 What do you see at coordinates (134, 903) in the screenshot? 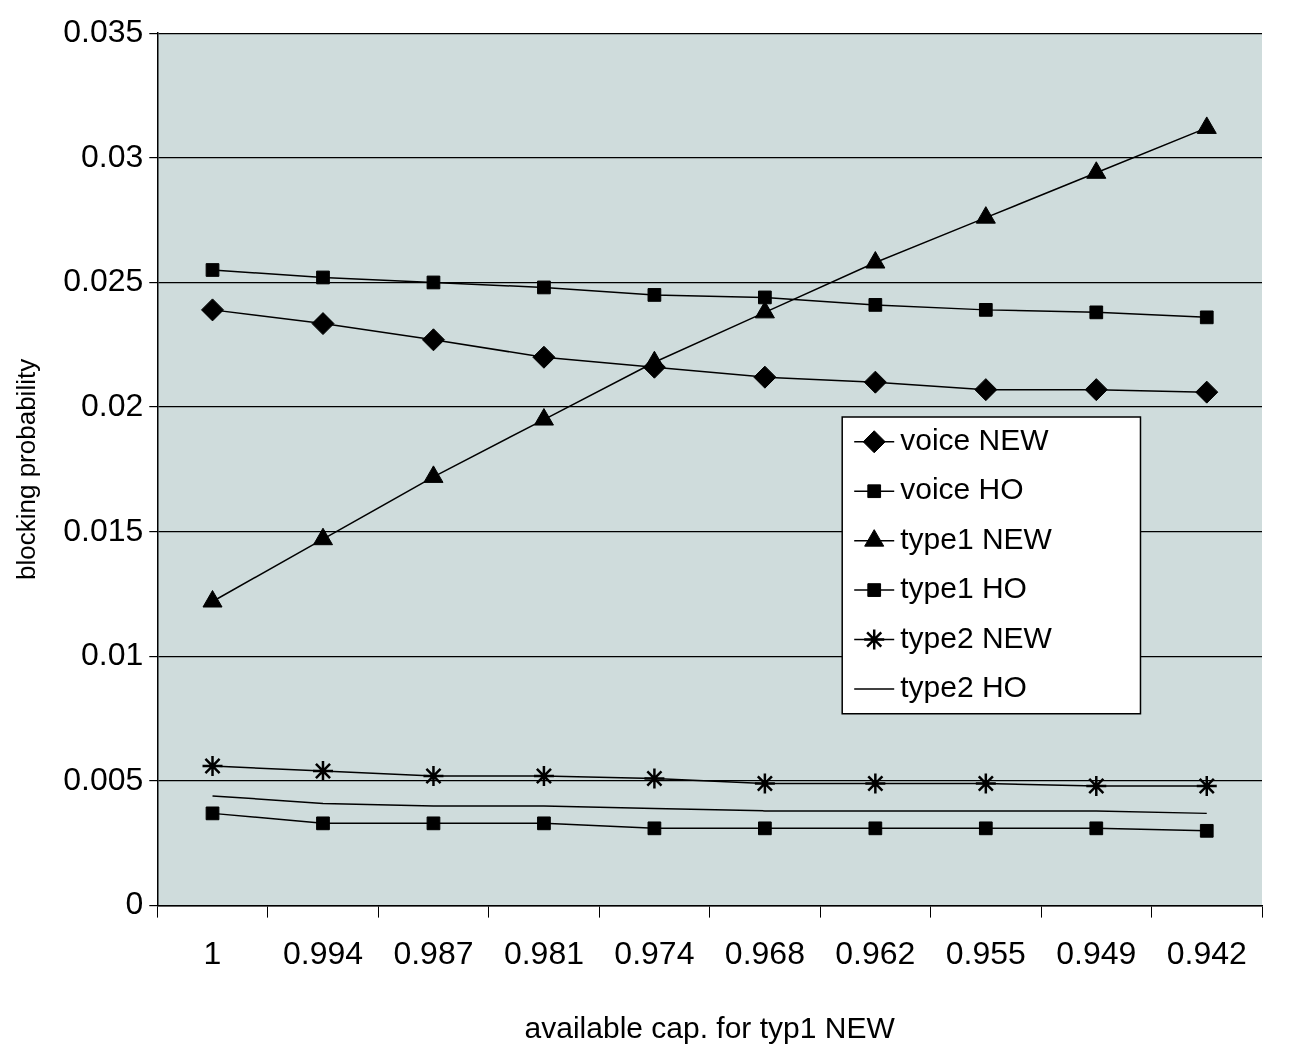
I see `y-tick-label: 0` at bounding box center [134, 903].